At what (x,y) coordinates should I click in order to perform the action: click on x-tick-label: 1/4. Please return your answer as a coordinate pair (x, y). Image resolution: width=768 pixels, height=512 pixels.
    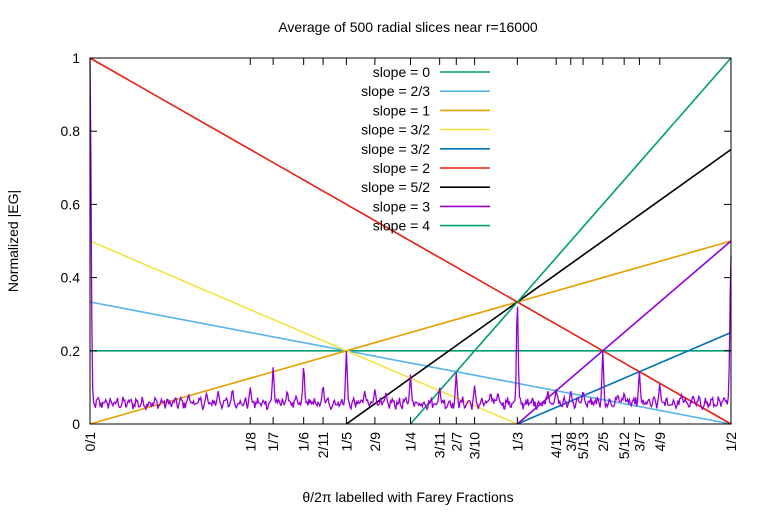
    Looking at the image, I should click on (411, 442).